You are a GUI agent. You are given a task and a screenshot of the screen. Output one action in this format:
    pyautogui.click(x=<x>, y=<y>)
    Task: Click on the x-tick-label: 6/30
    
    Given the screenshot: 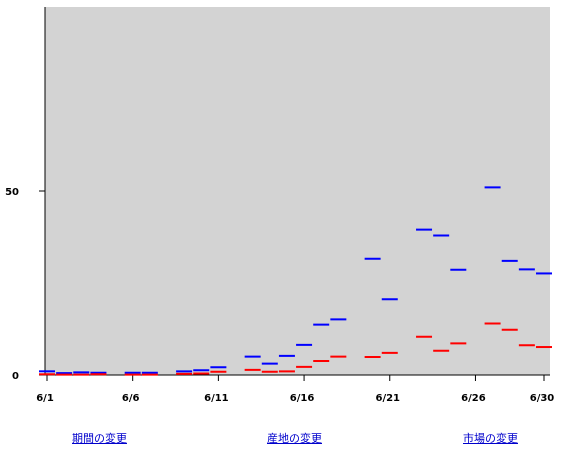 What is the action you would take?
    pyautogui.click(x=542, y=398)
    